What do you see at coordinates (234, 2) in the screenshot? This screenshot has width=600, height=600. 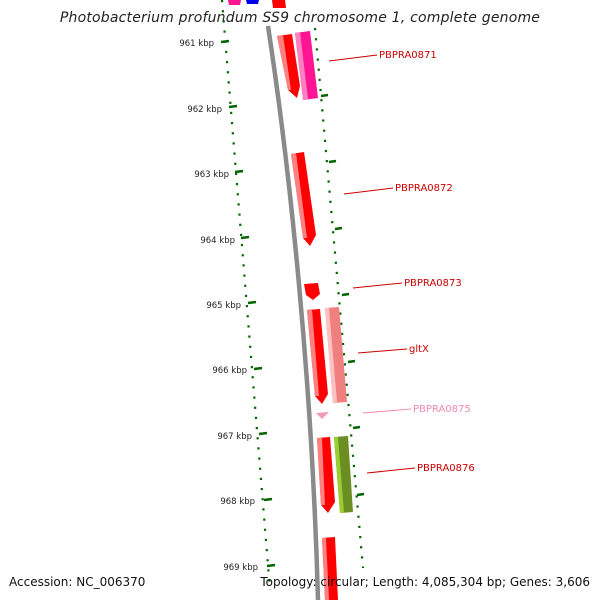 I see `gene-arrow-partial-magenta` at bounding box center [234, 2].